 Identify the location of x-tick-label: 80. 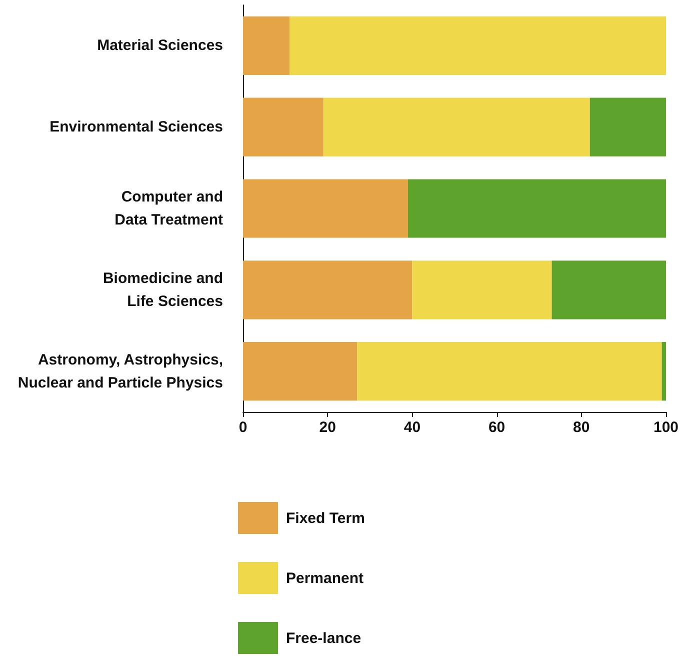
(581, 427).